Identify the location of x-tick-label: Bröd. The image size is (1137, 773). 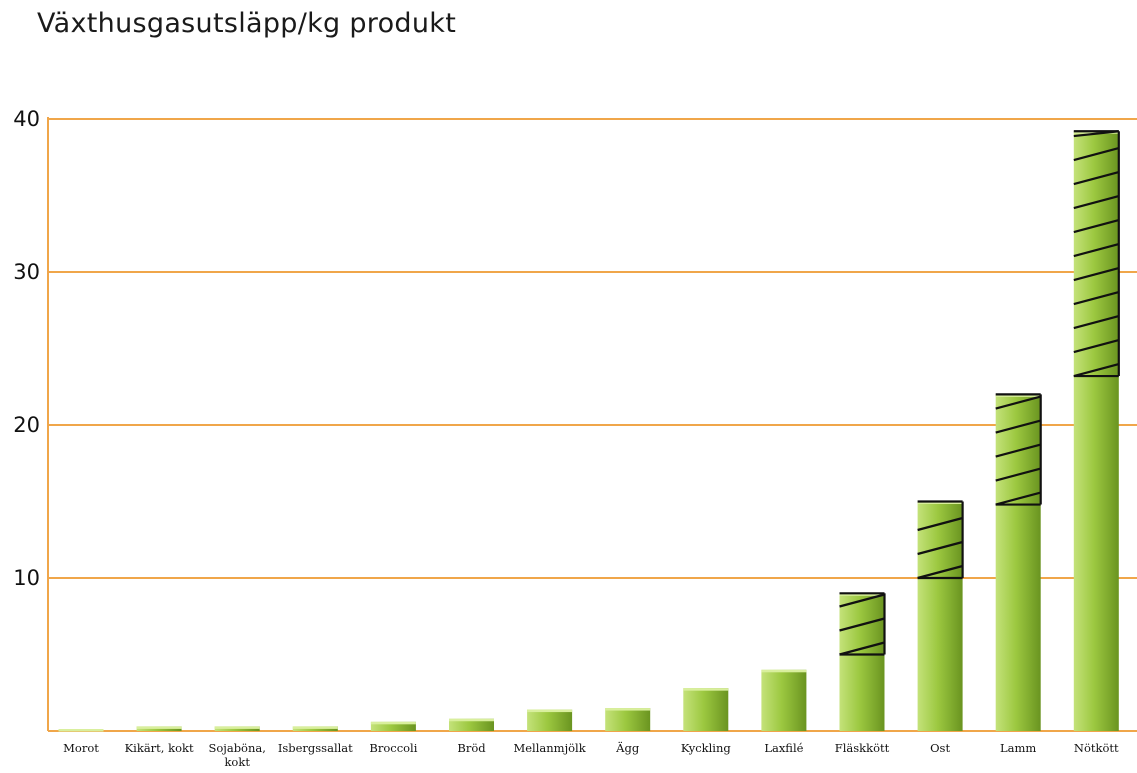
(471, 748).